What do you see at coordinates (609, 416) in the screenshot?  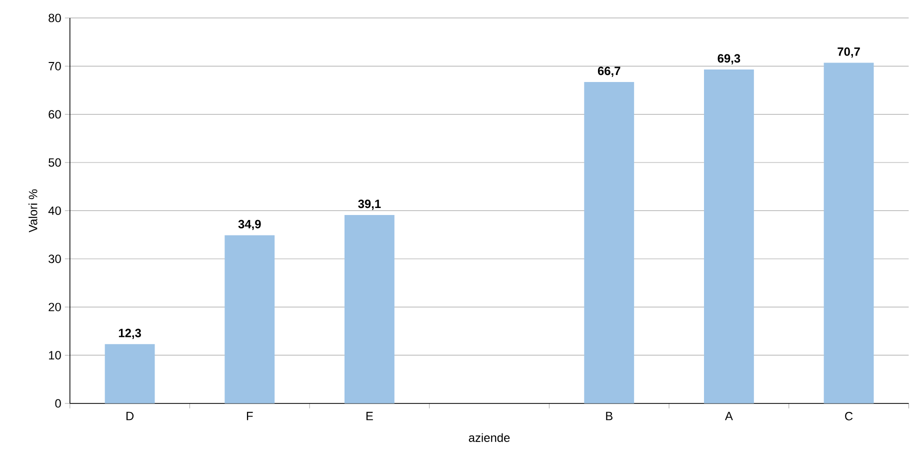 I see `x-tick-label: B` at bounding box center [609, 416].